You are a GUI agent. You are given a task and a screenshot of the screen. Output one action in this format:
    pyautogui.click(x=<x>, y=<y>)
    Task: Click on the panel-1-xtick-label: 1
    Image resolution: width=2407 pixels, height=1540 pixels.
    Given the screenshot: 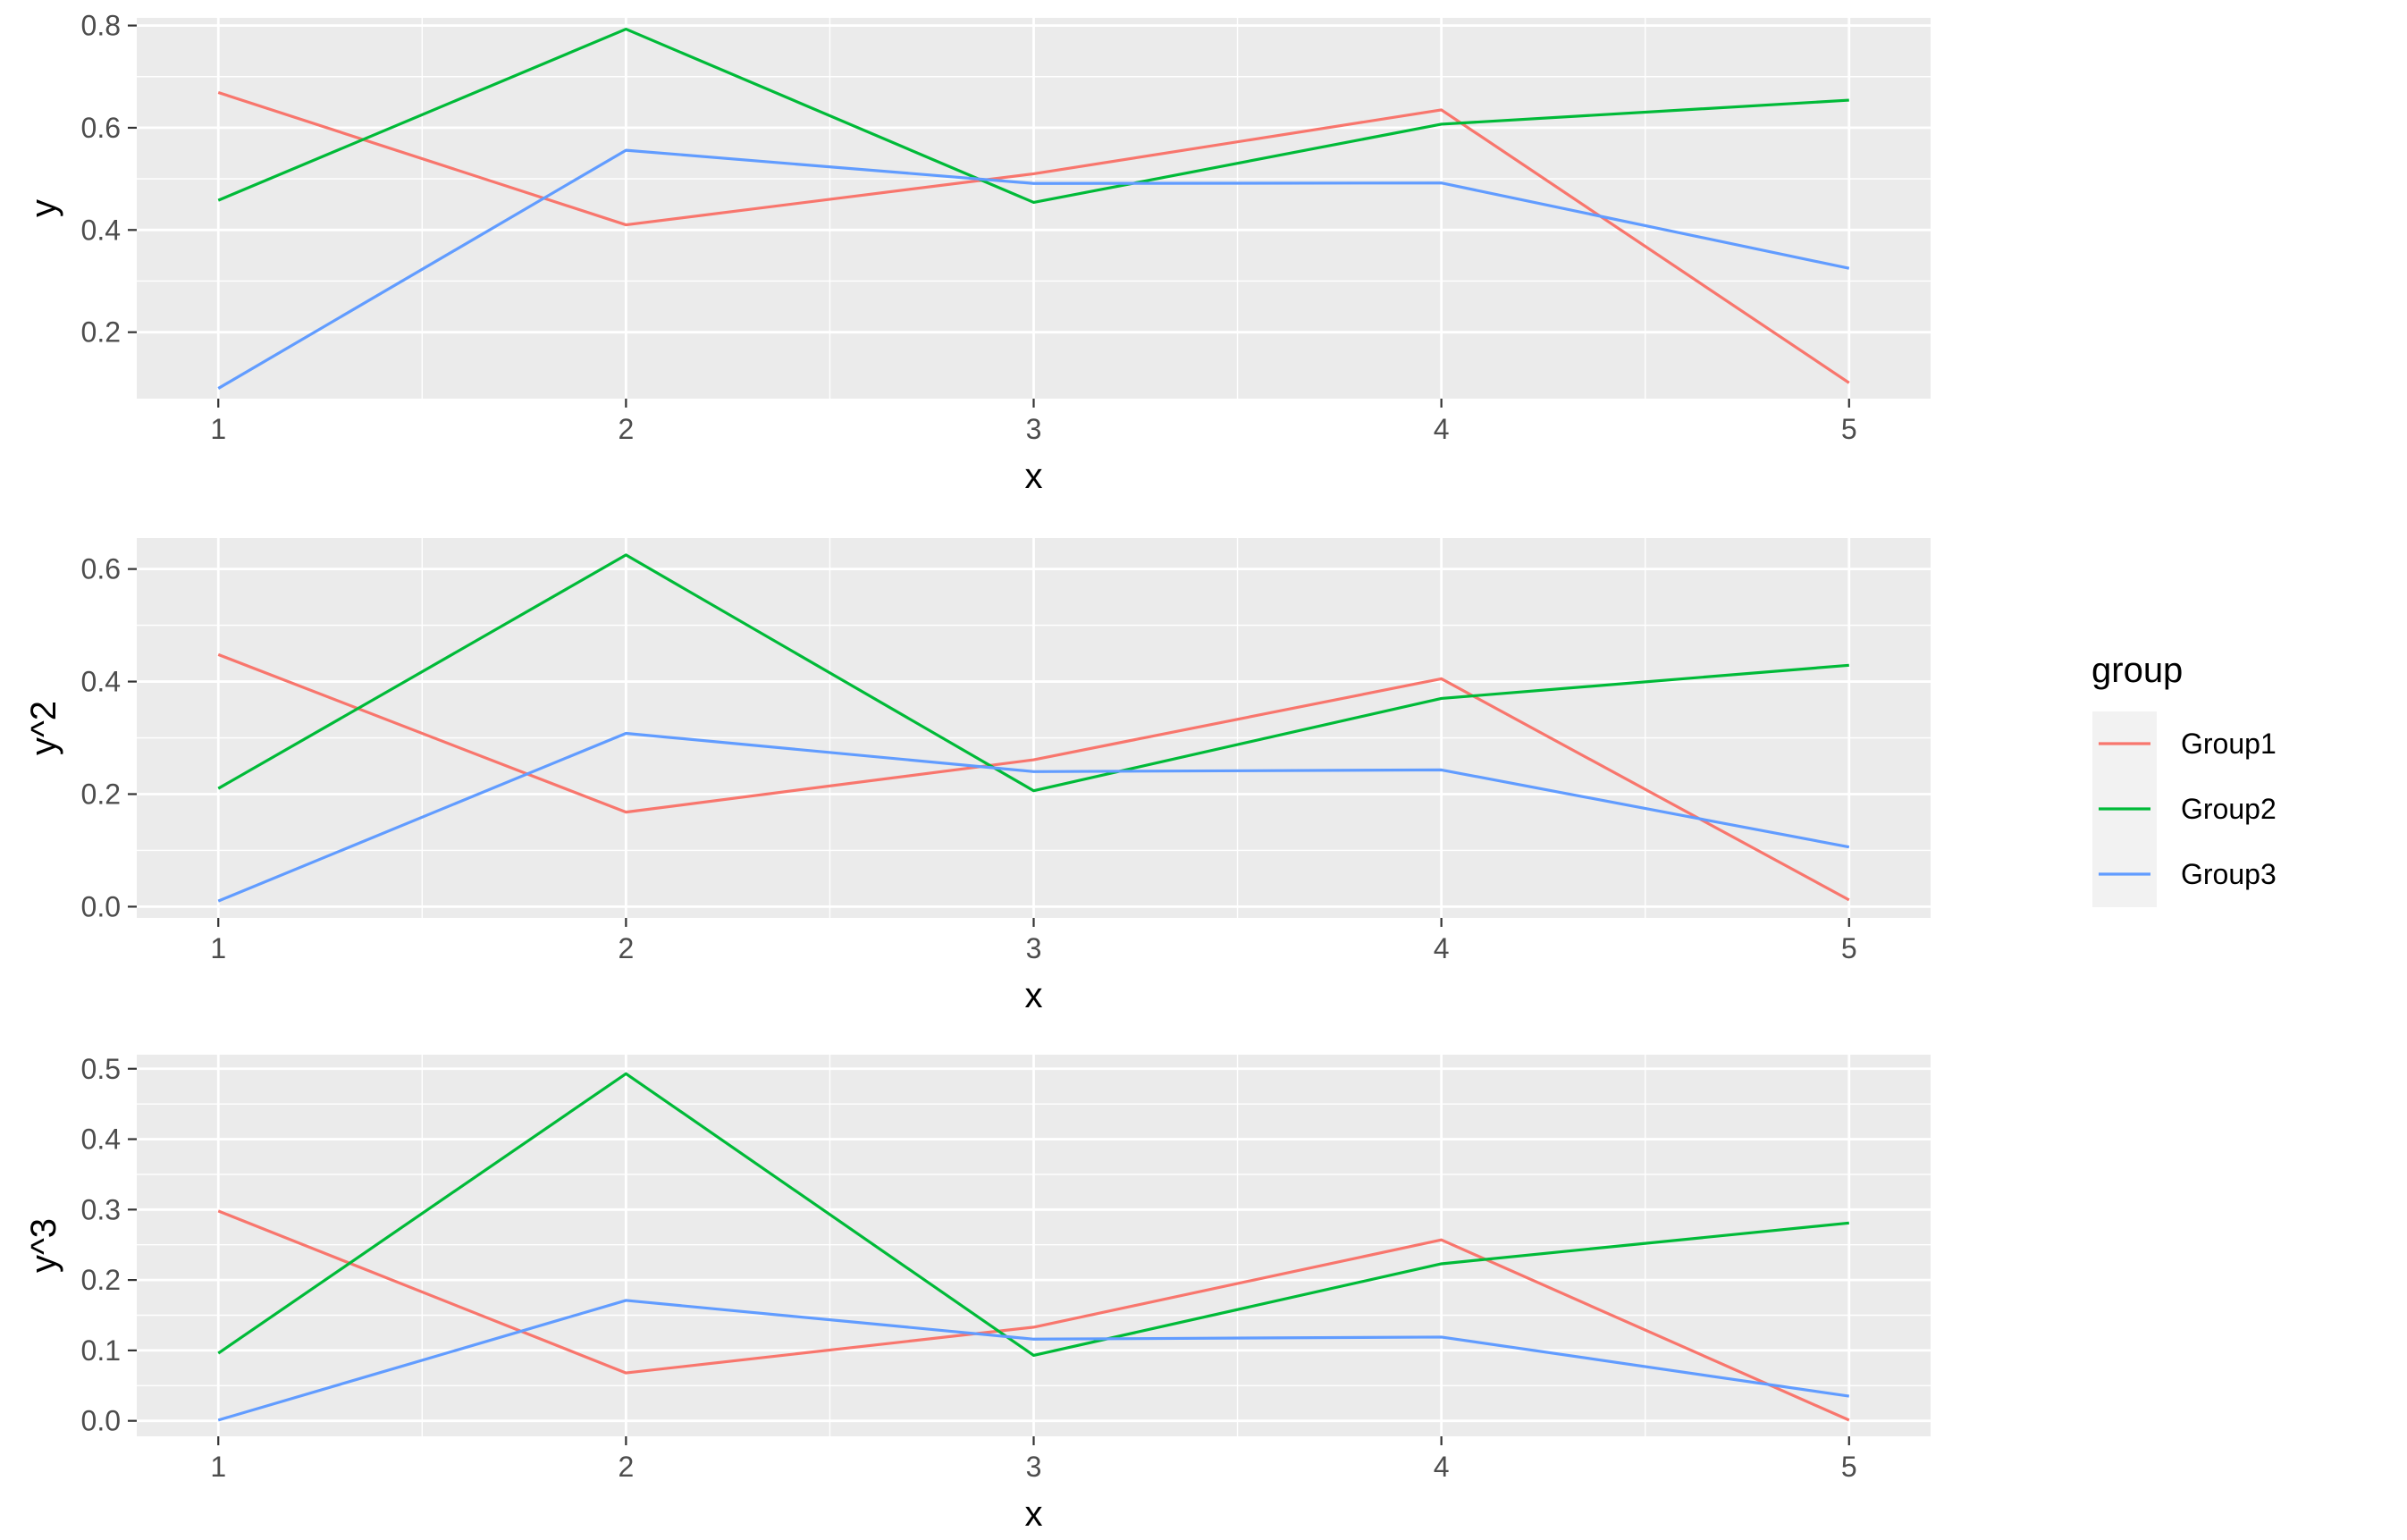 What is the action you would take?
    pyautogui.click(x=218, y=429)
    